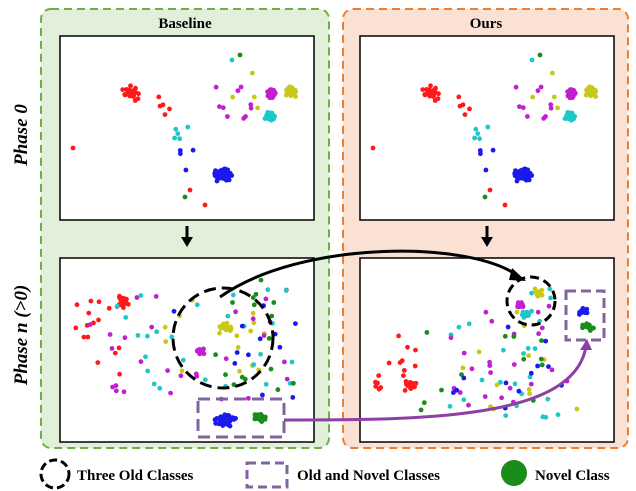 The width and height of the screenshot is (636, 491). What do you see at coordinates (487, 236) in the screenshot?
I see `down-arrow-ours` at bounding box center [487, 236].